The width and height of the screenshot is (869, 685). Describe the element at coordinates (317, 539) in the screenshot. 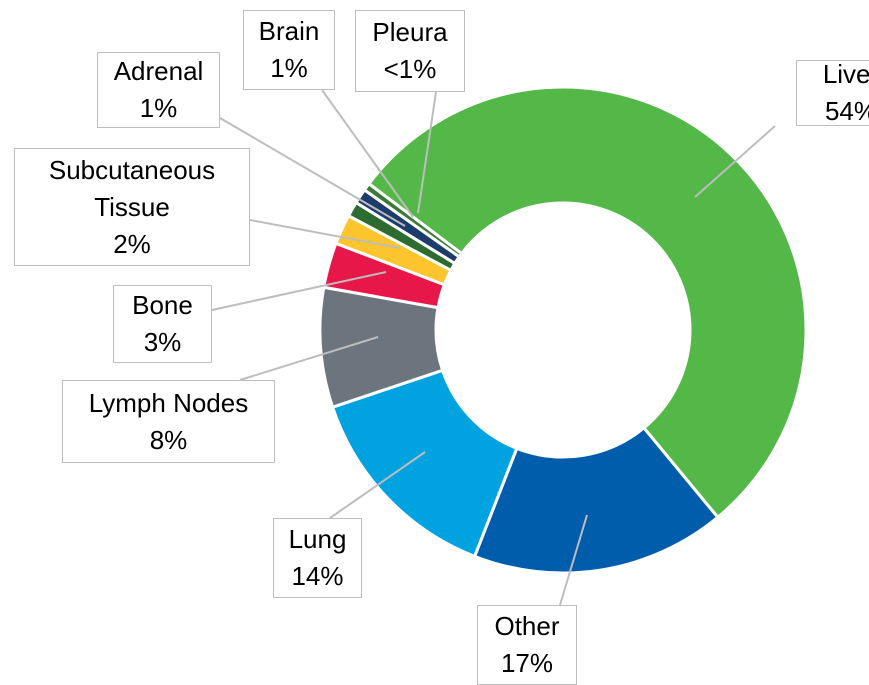

I see `category-name: Lung` at that location.